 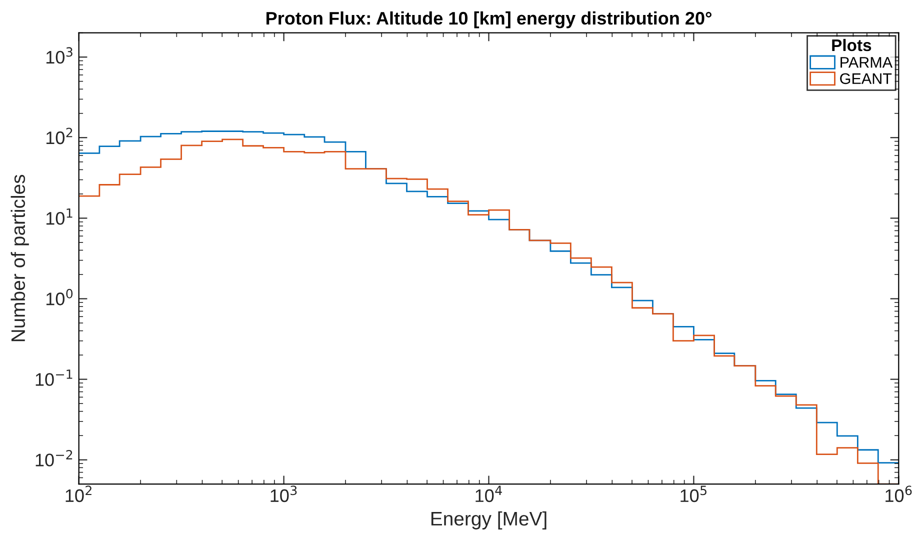 What do you see at coordinates (866, 78) in the screenshot?
I see `legend-label: GEANT` at bounding box center [866, 78].